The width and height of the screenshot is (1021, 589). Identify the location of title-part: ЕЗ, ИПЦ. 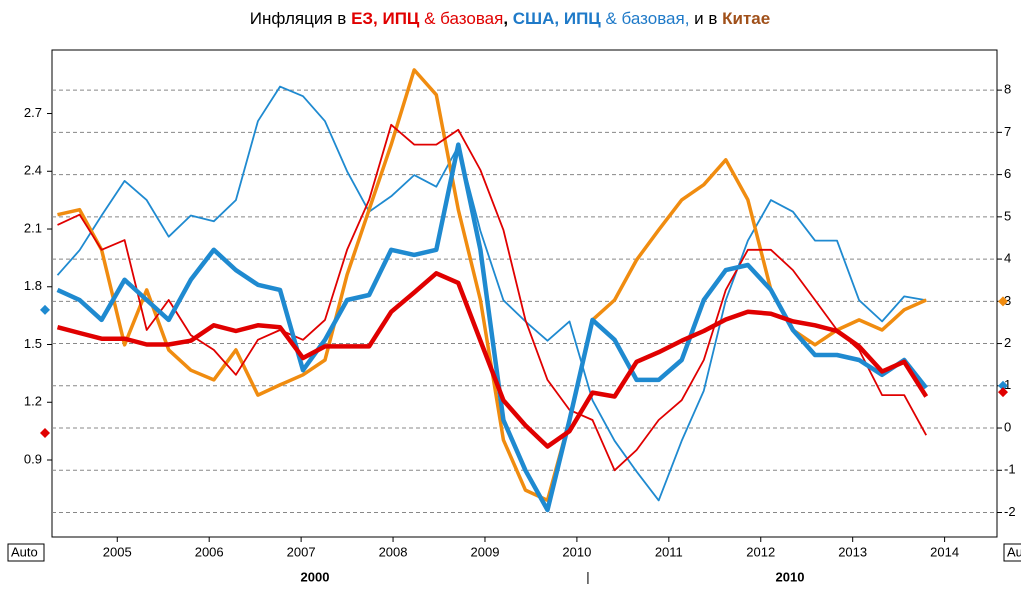
(385, 18).